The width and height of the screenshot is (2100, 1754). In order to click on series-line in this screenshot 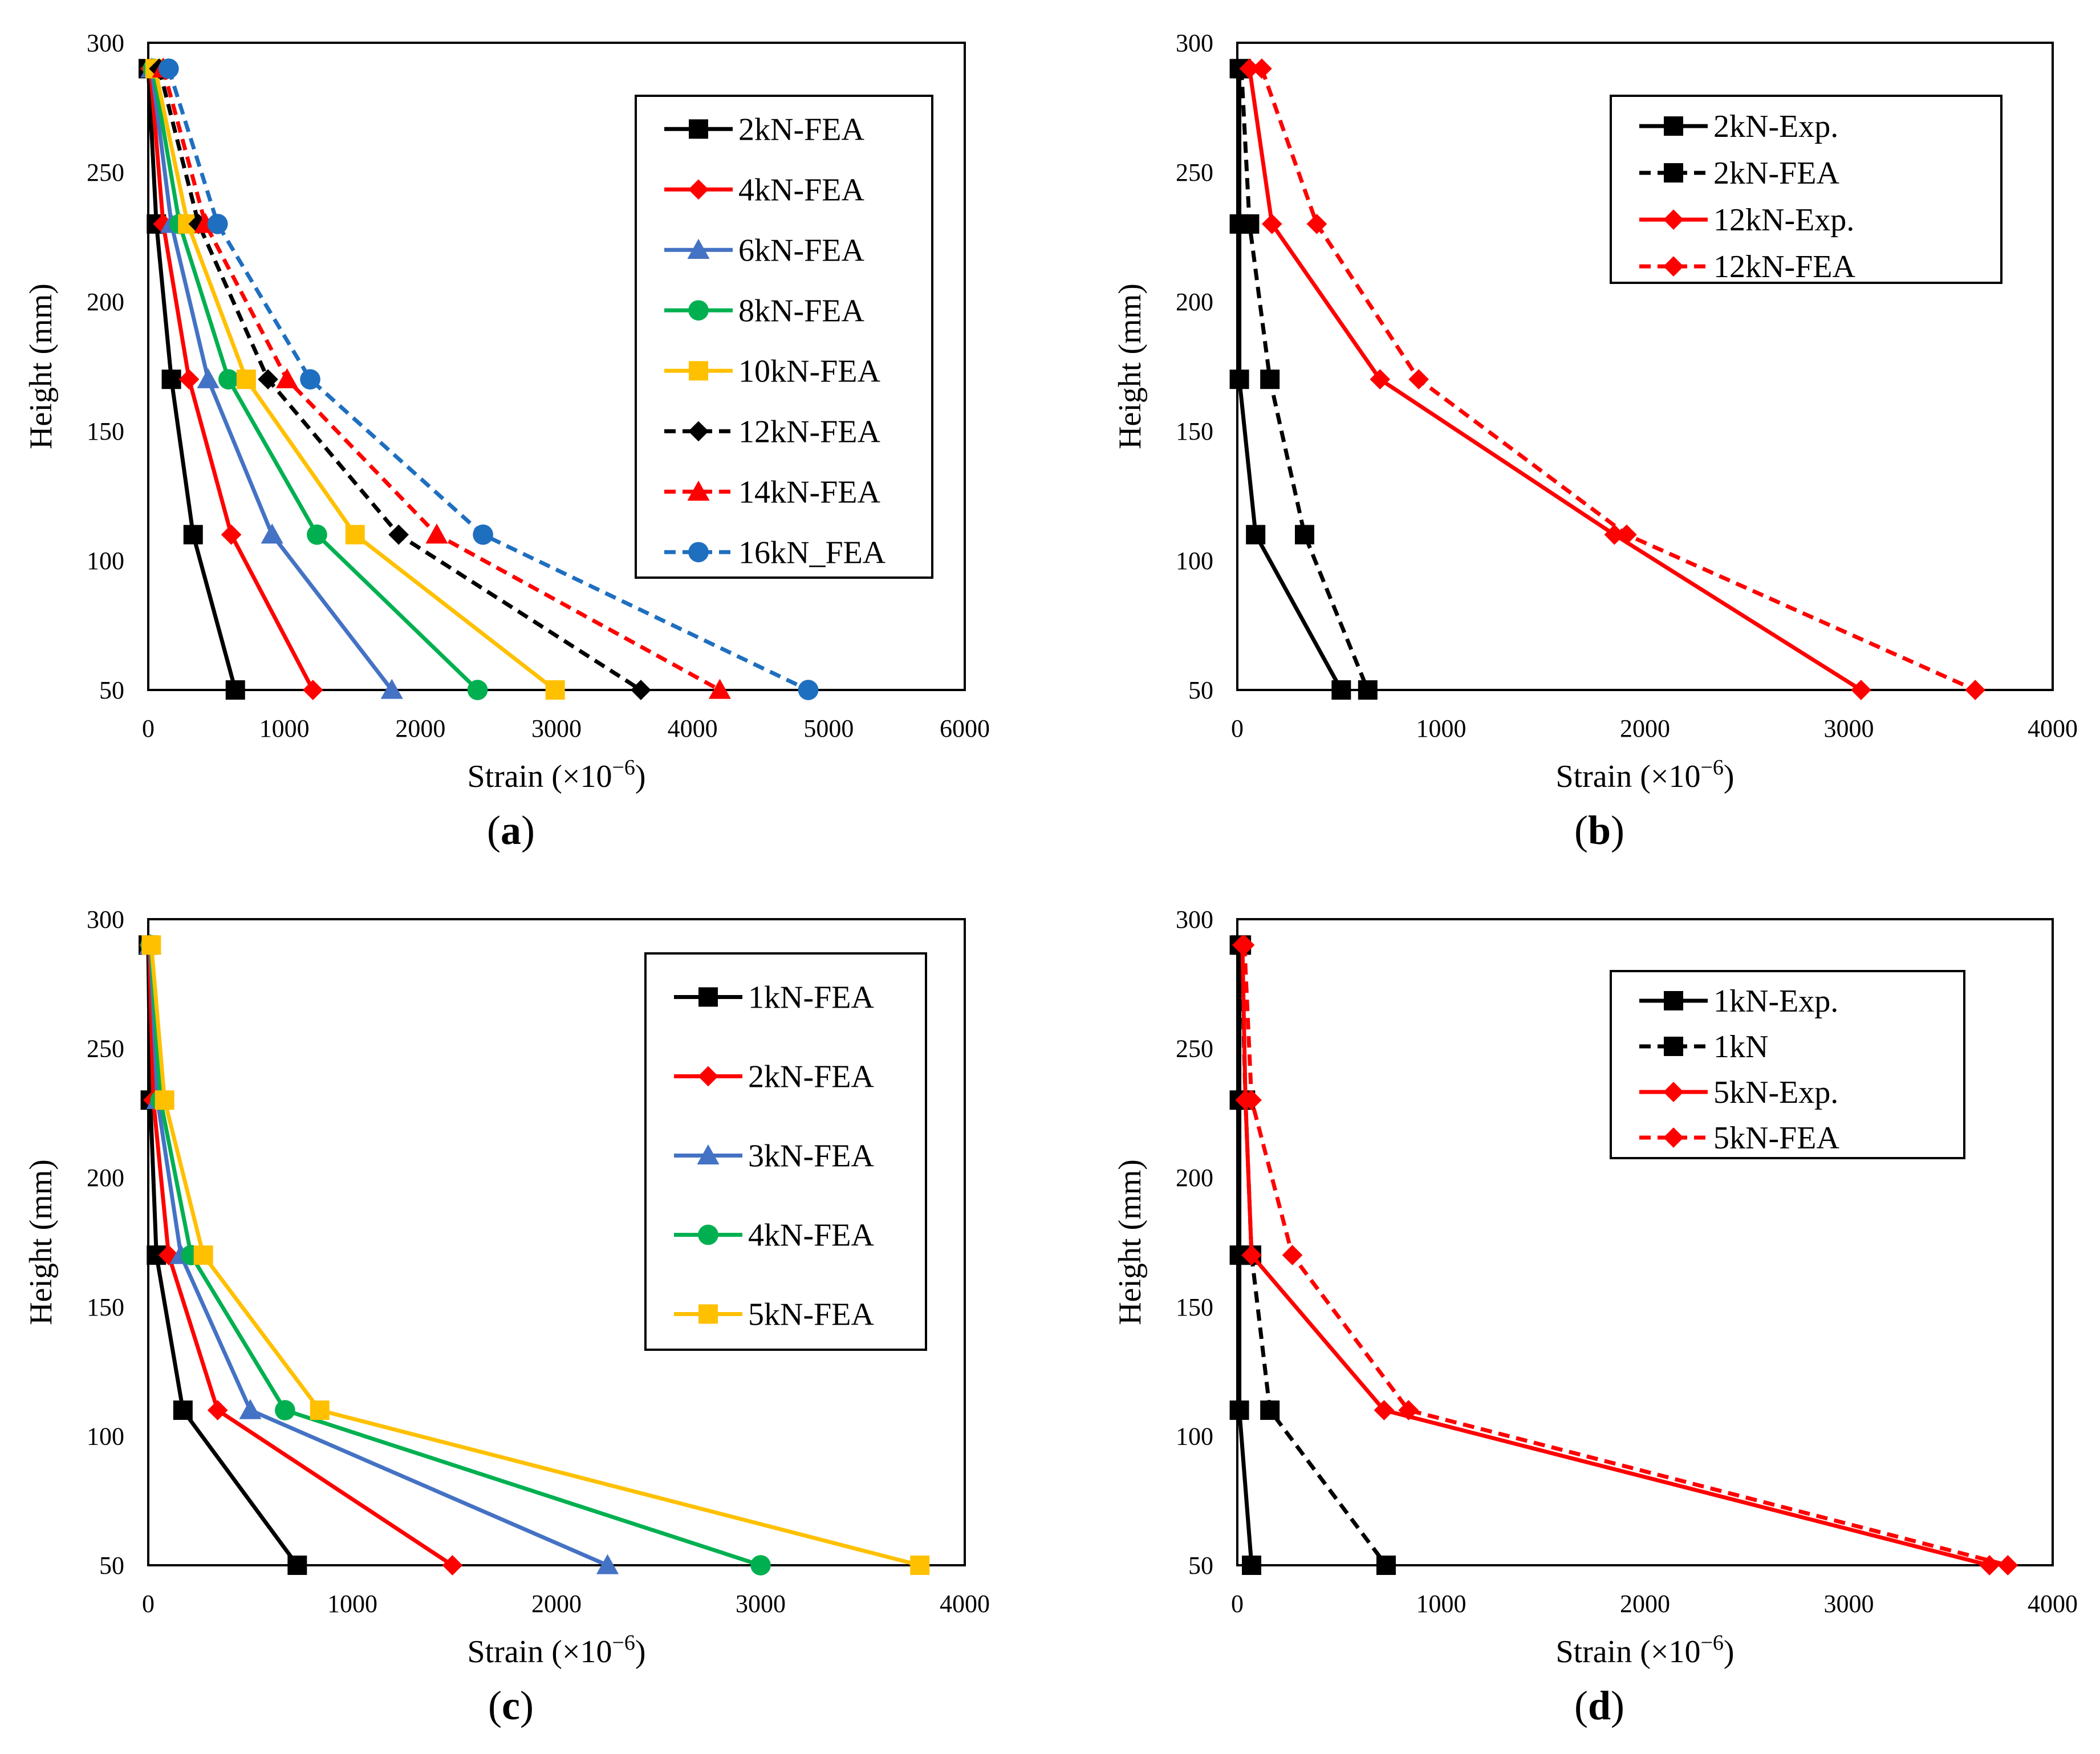, I will do `click(1313, 1256)`.